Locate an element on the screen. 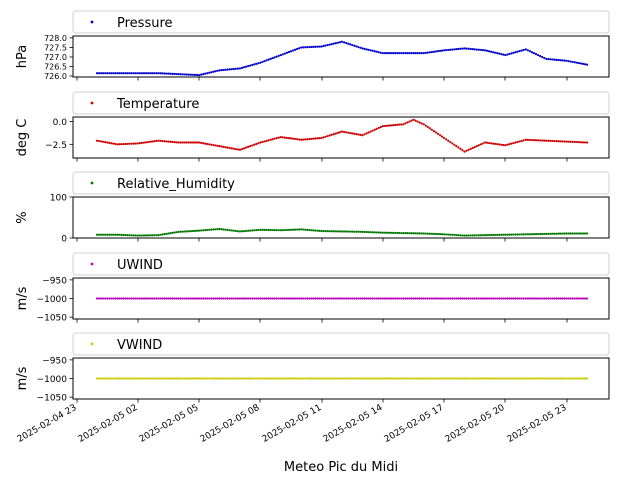  plot-frame is located at coordinates (341, 56).